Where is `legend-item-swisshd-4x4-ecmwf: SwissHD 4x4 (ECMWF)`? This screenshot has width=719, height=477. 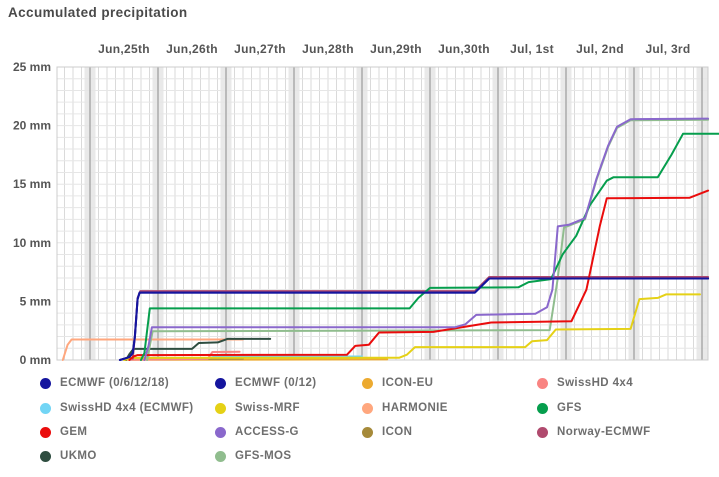 legend-item-swisshd-4x4-ecmwf: SwissHD 4x4 (ECMWF) is located at coordinates (116, 408).